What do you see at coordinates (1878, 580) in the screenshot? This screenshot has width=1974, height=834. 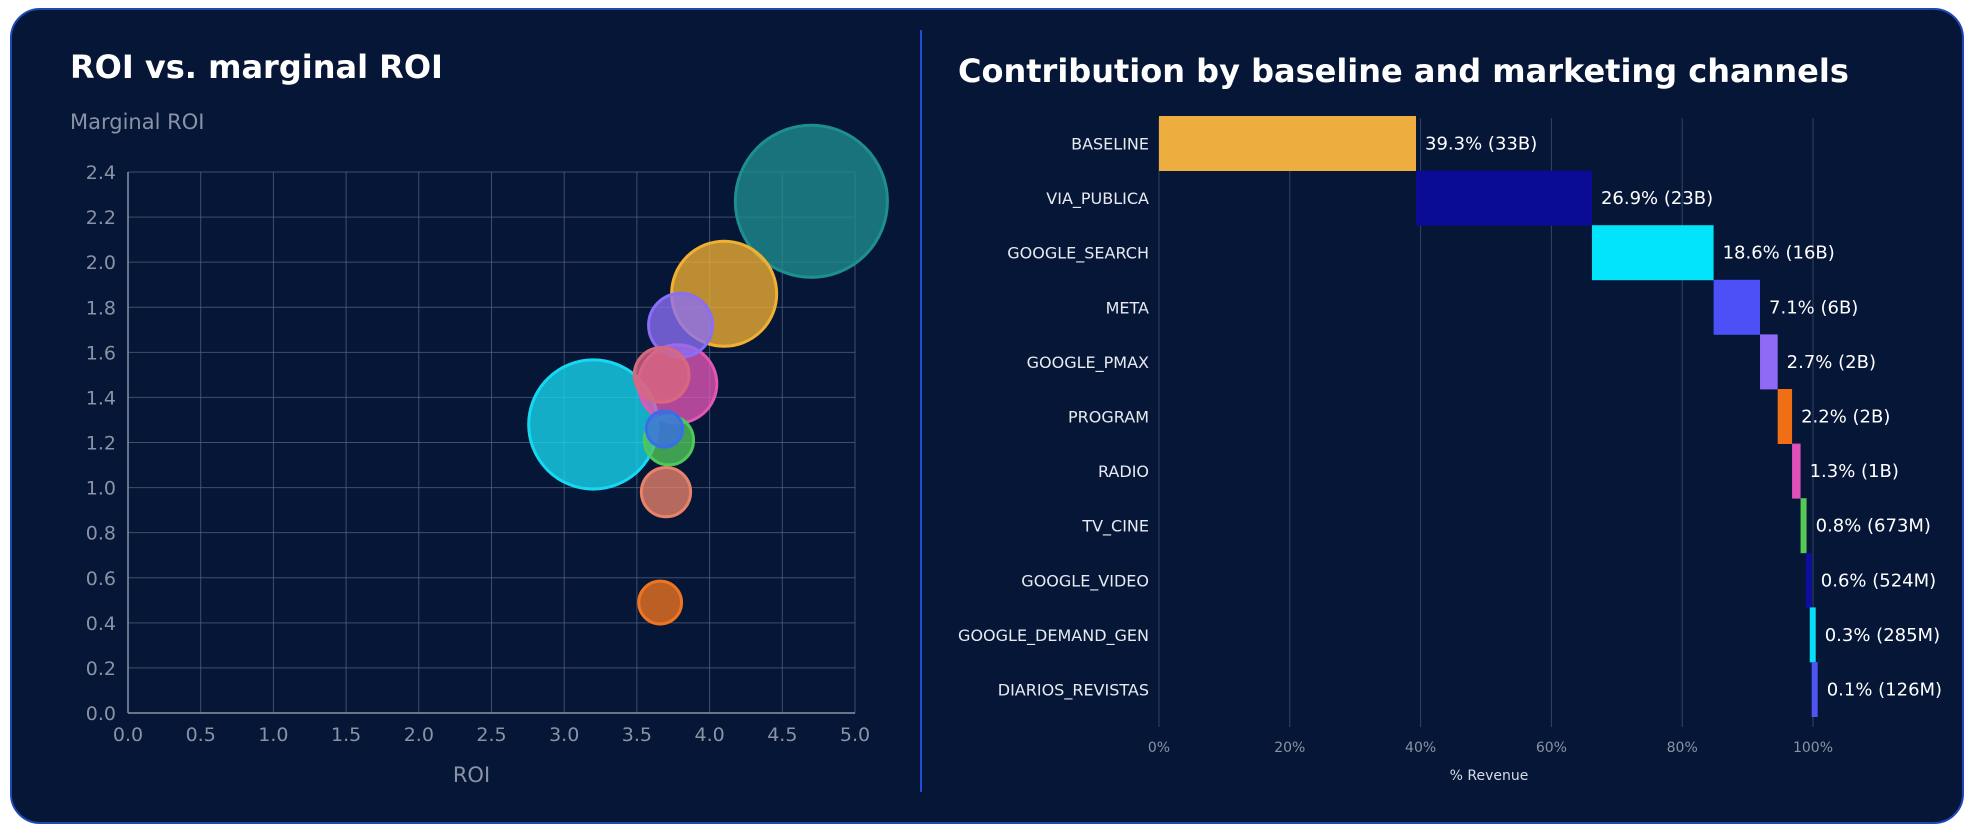 I see `bar-value-label: 0.6% (524M)` at bounding box center [1878, 580].